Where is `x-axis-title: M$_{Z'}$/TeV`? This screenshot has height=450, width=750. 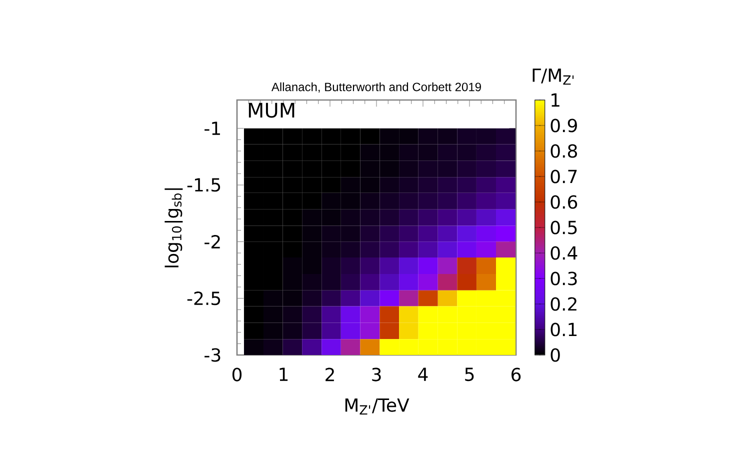
x-axis-title: M$_{Z'}$/TeV is located at coordinates (377, 406).